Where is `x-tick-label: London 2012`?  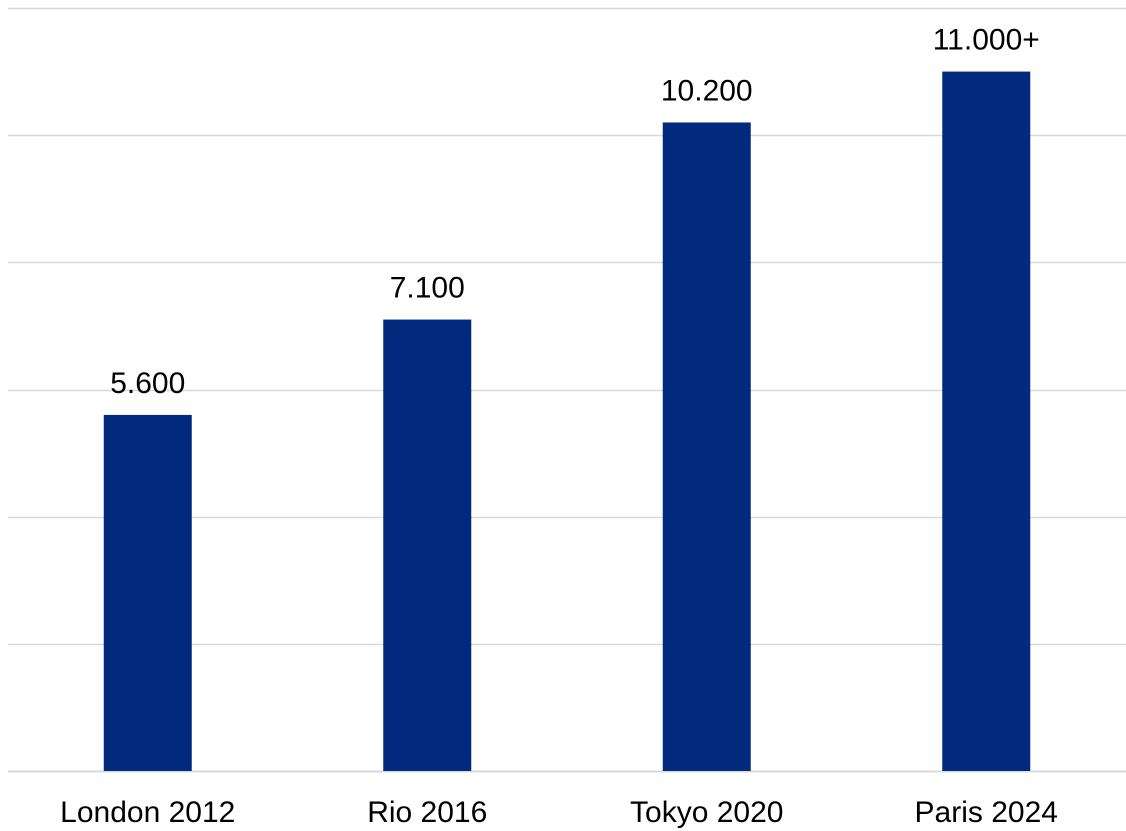
x-tick-label: London 2012 is located at coordinates (147, 812).